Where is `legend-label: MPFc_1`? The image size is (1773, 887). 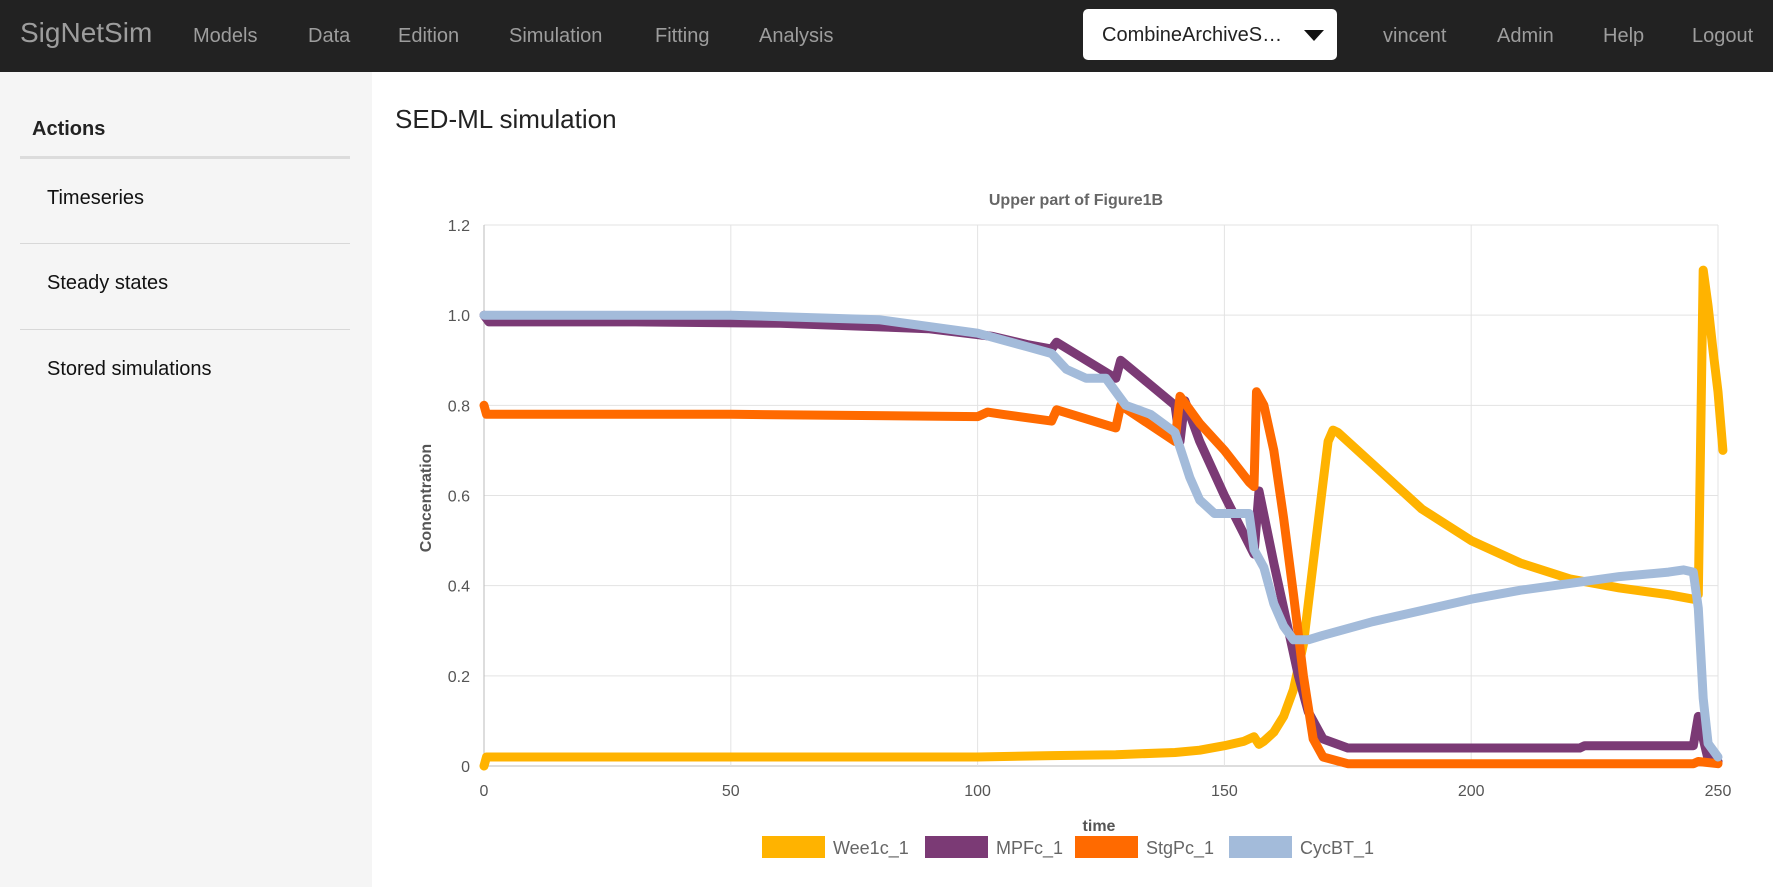 legend-label: MPFc_1 is located at coordinates (1029, 848).